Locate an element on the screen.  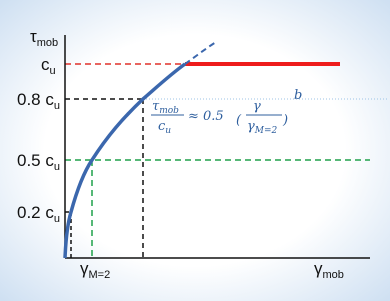
formula-num: τmob is located at coordinates (165, 107).